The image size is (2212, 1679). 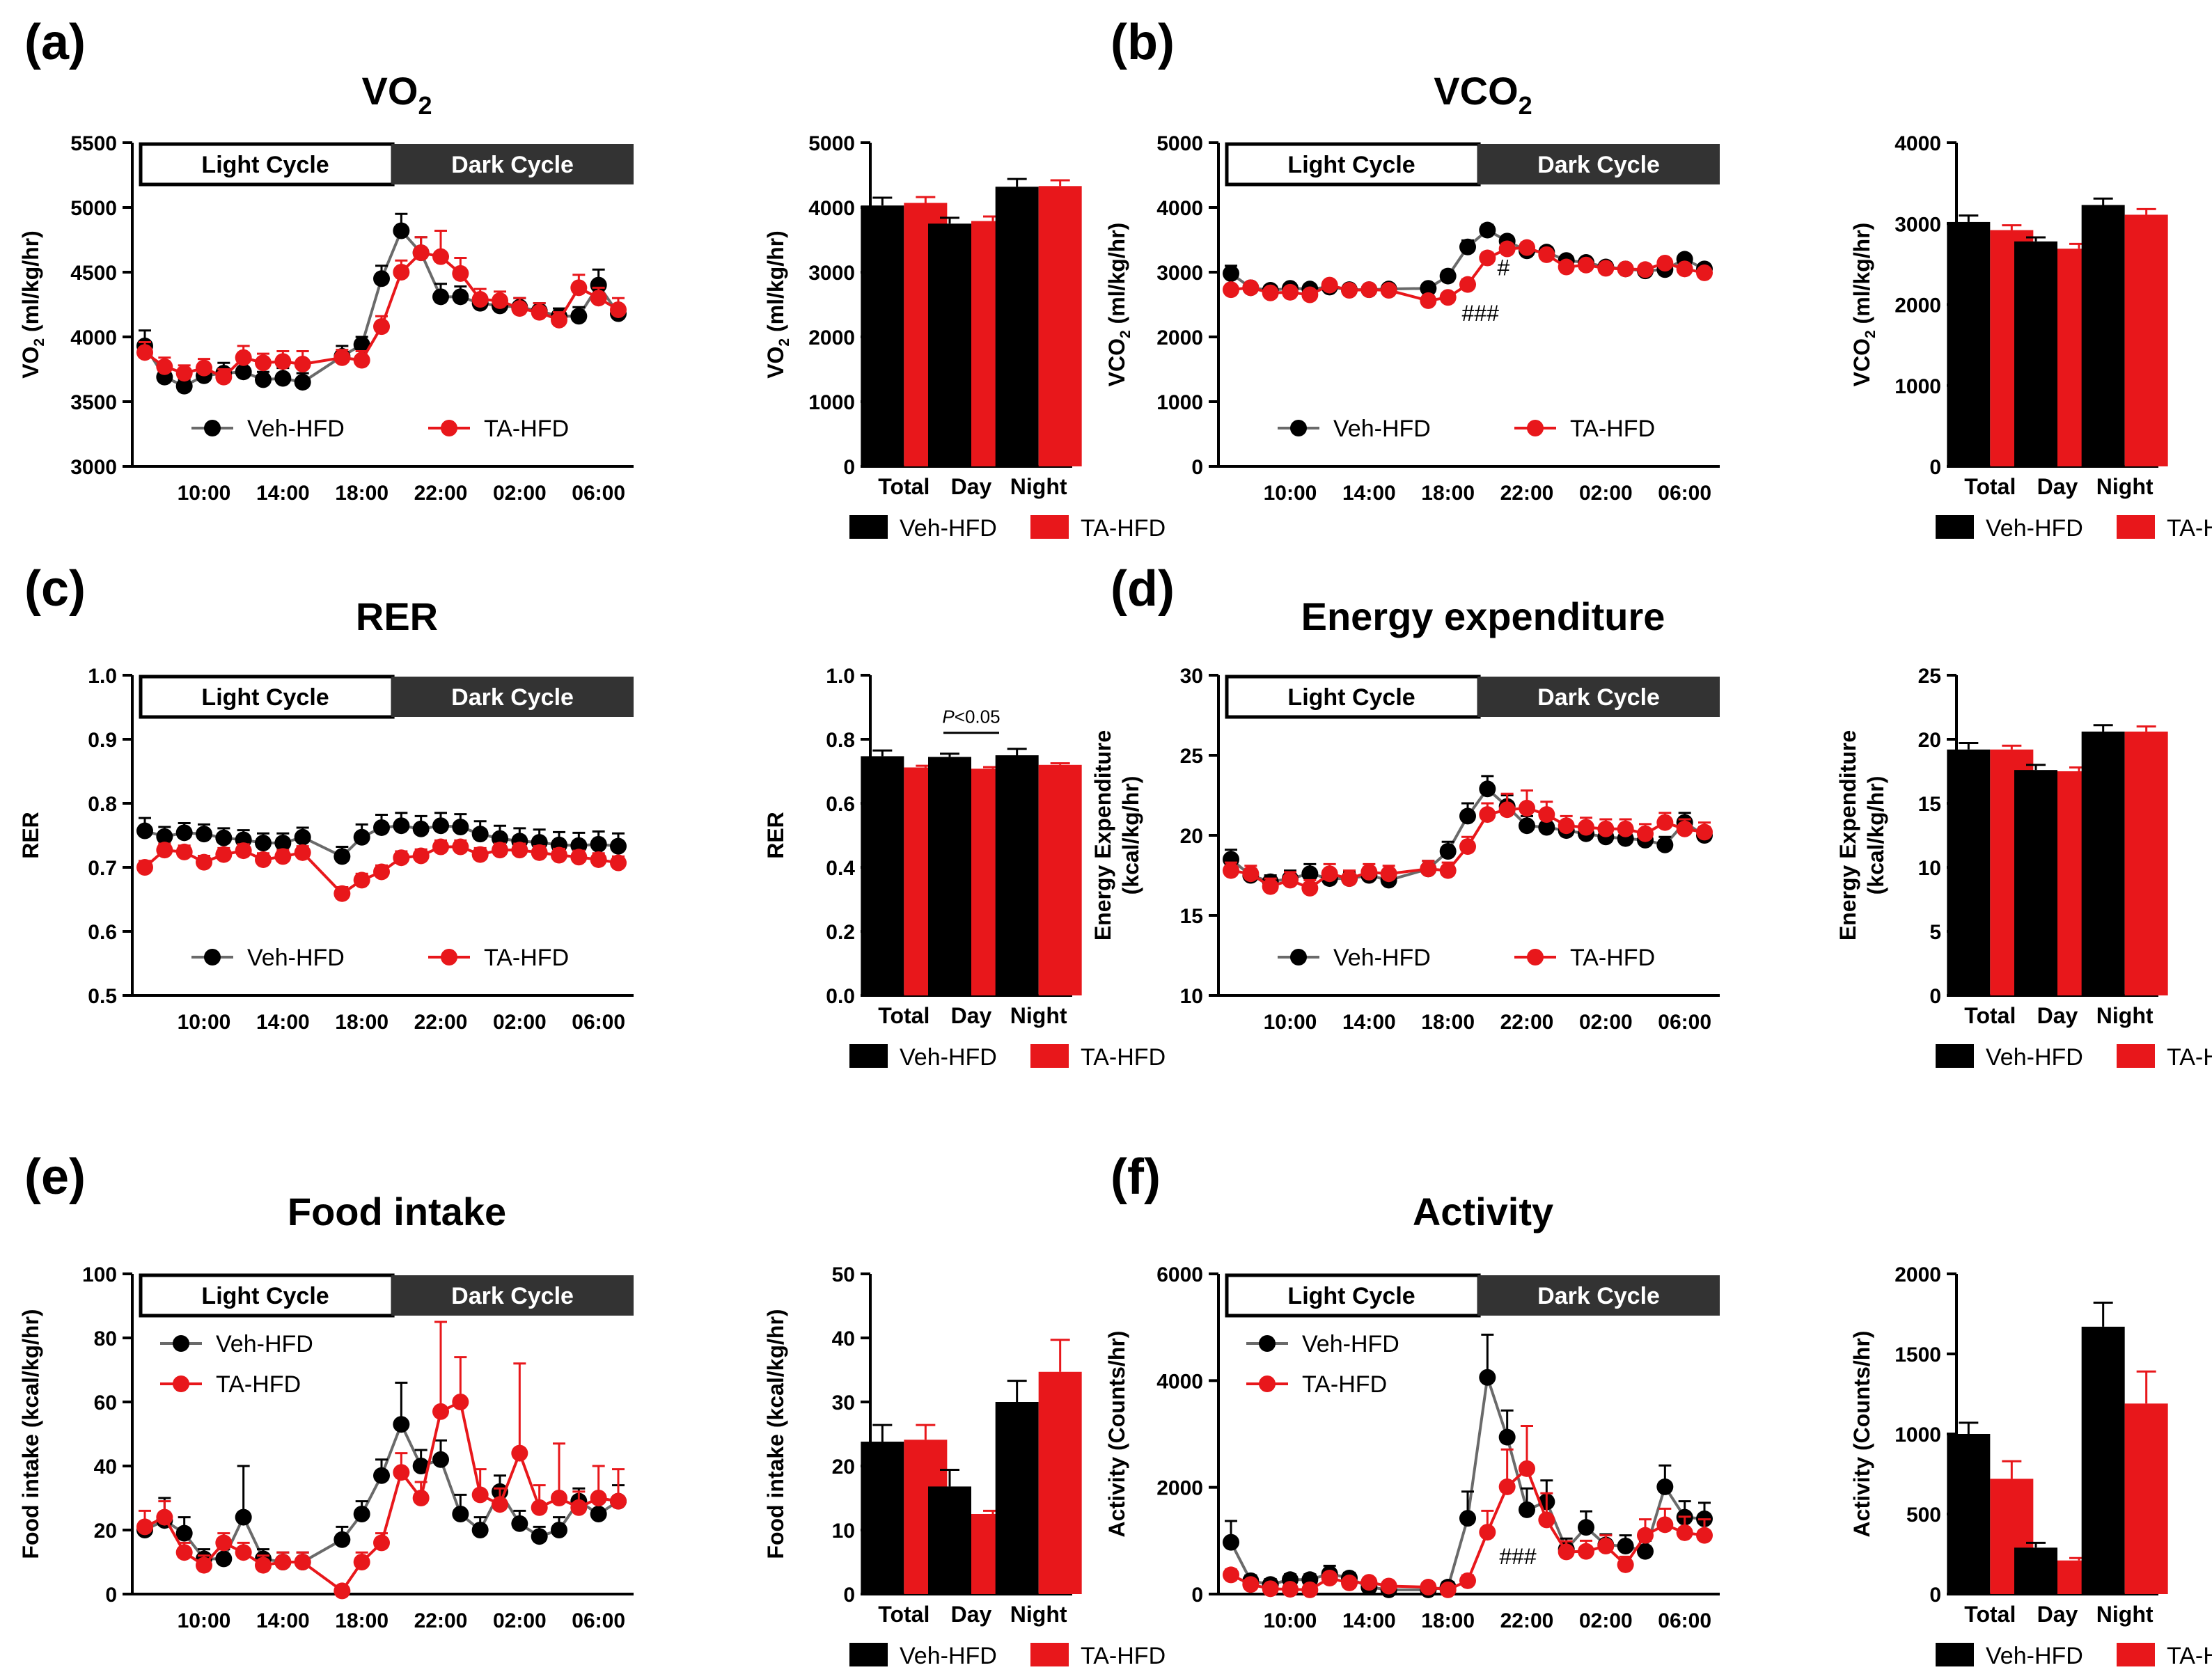 What do you see at coordinates (105, 1403) in the screenshot?
I see `y-tick-label: 60` at bounding box center [105, 1403].